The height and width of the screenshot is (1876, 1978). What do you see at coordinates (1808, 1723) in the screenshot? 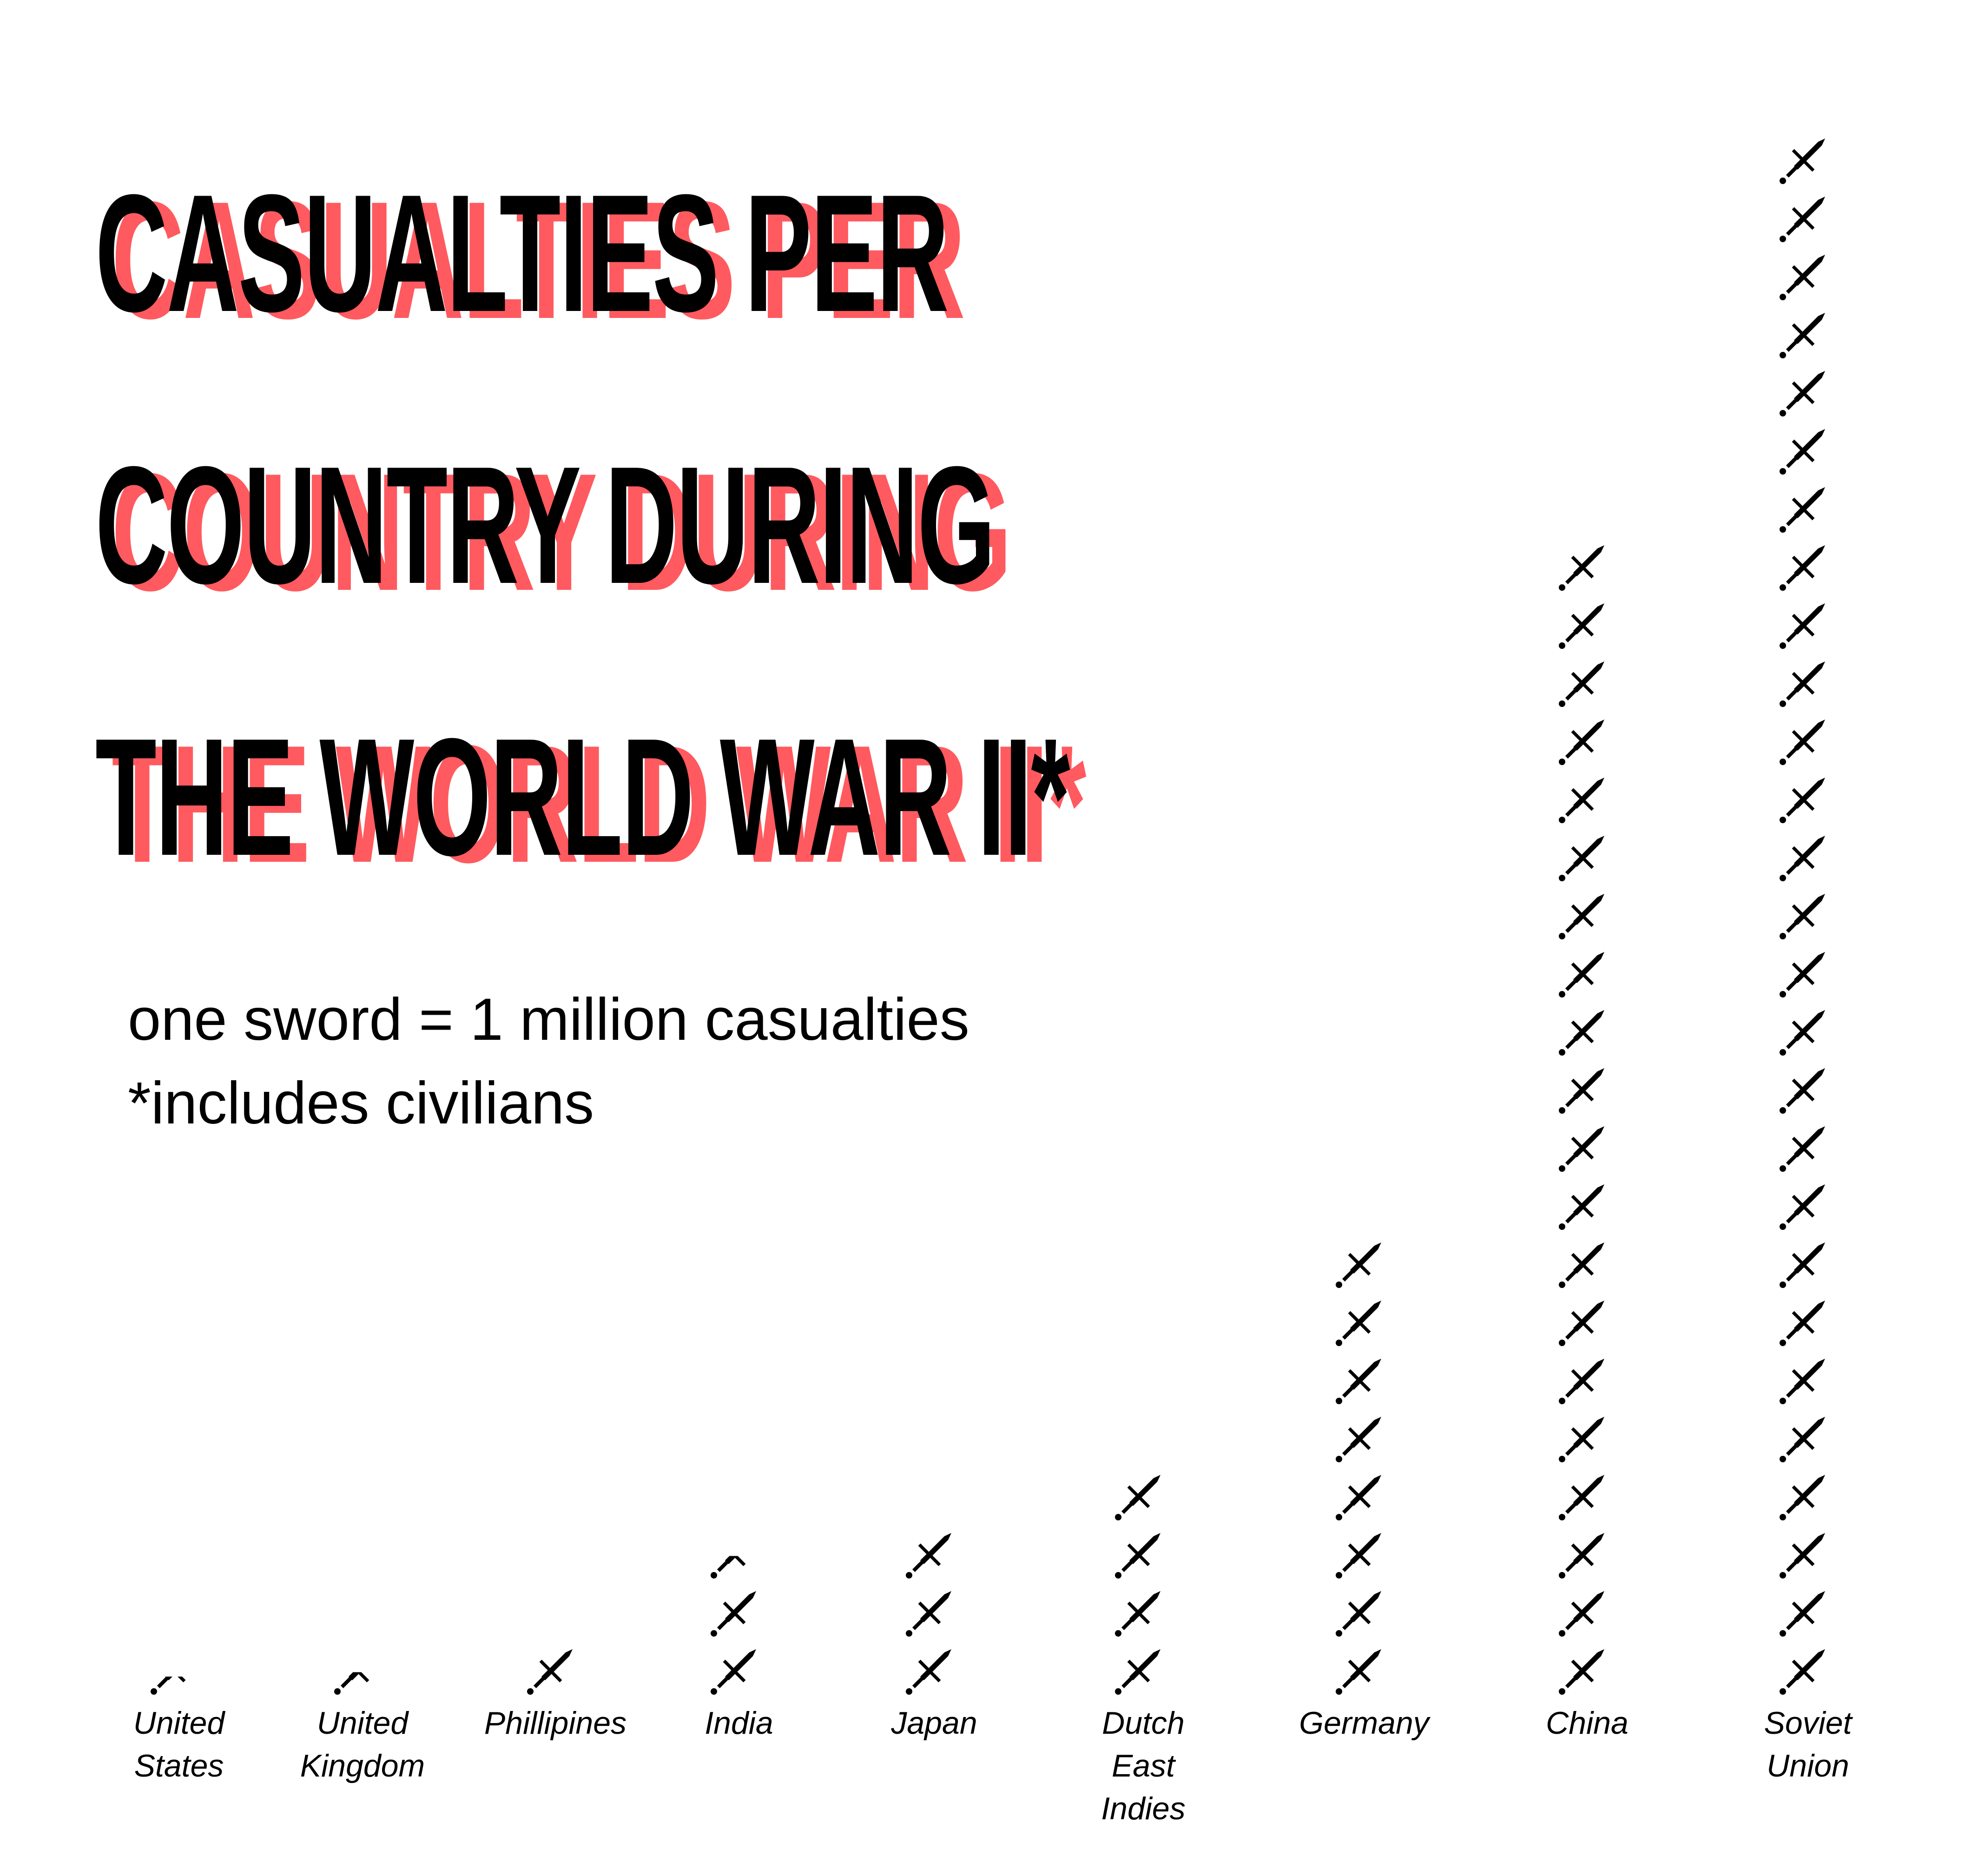
I see `country-label: Soviet` at bounding box center [1808, 1723].